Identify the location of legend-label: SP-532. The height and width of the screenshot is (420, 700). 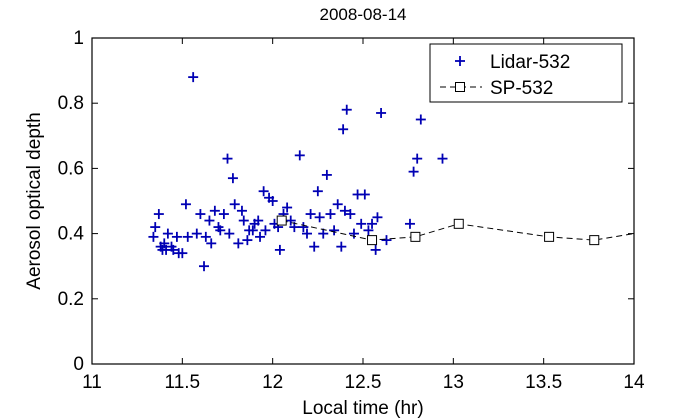
(521, 88).